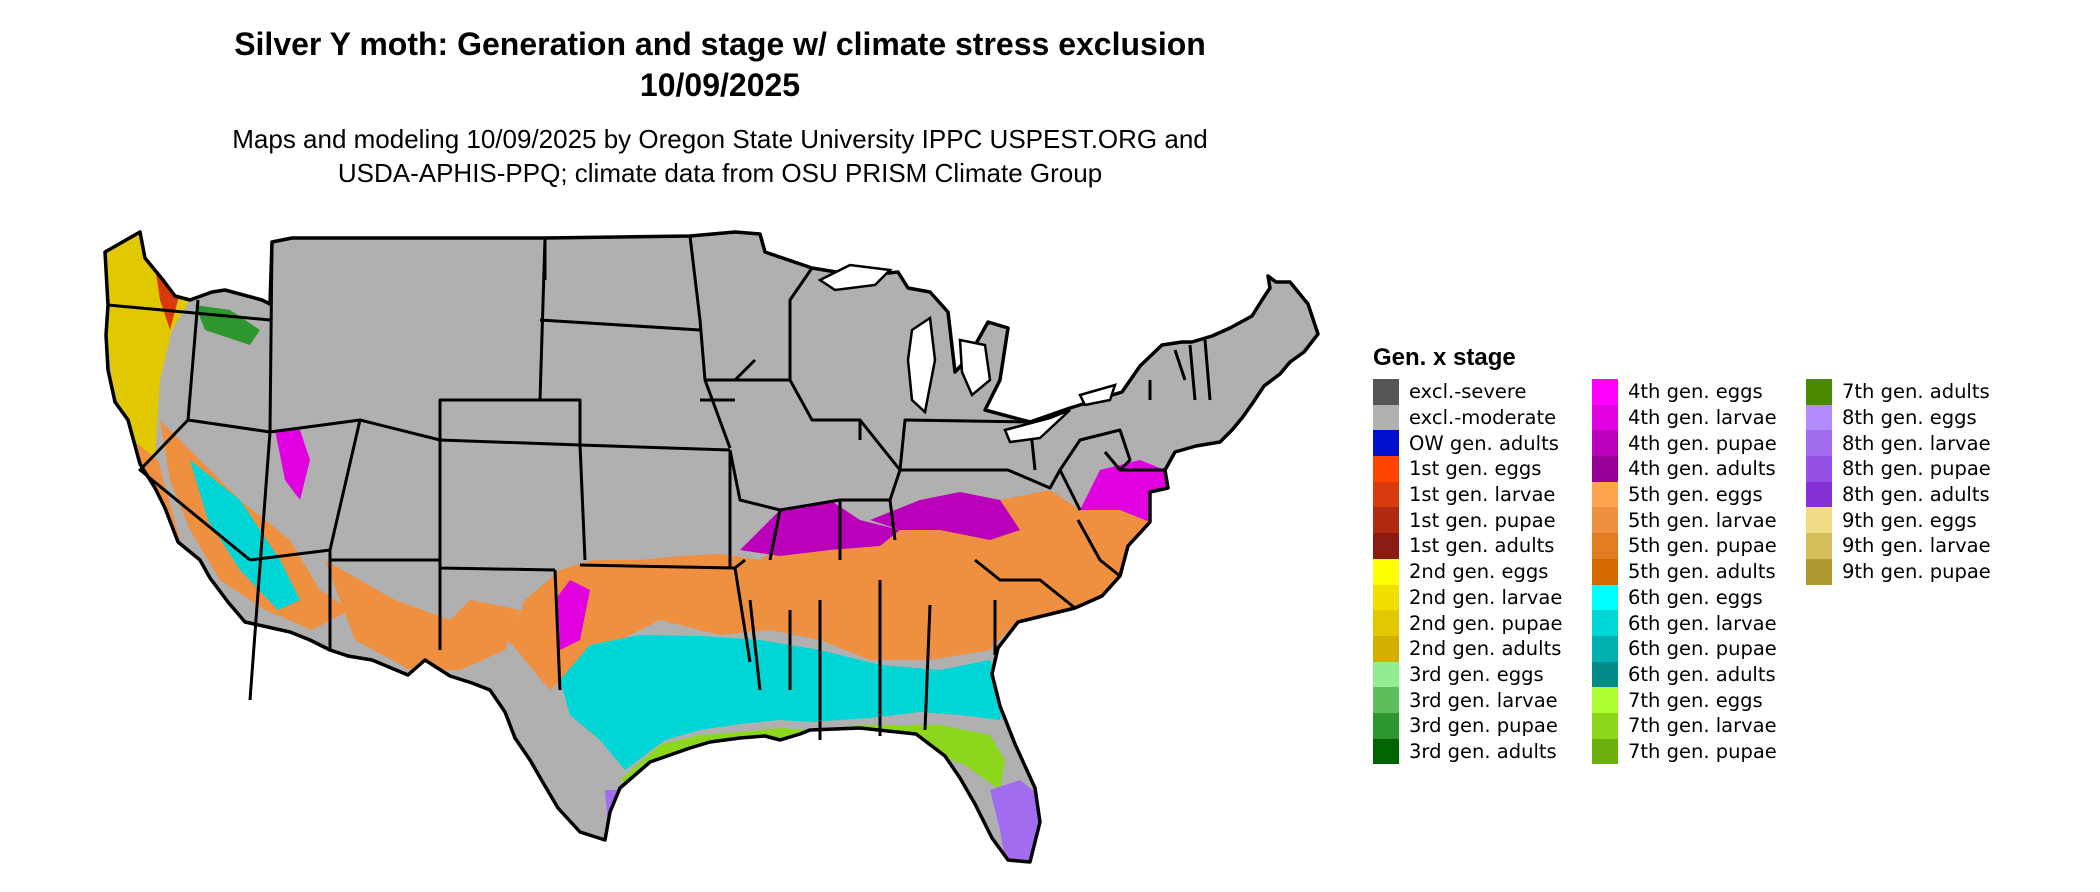 The image size is (2100, 892). I want to click on legend-item: 5th gen. pupae, so click(1684, 546).